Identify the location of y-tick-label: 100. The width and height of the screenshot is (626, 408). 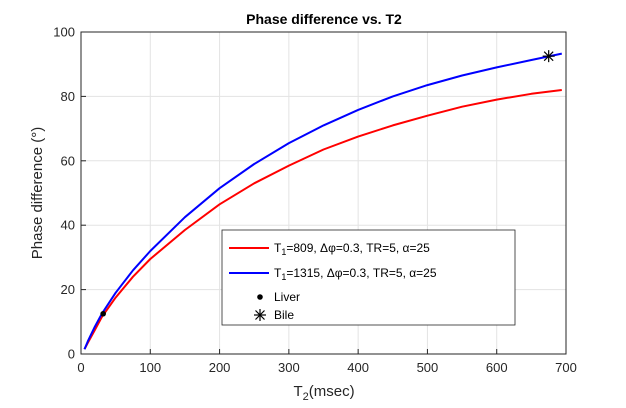
(64, 32).